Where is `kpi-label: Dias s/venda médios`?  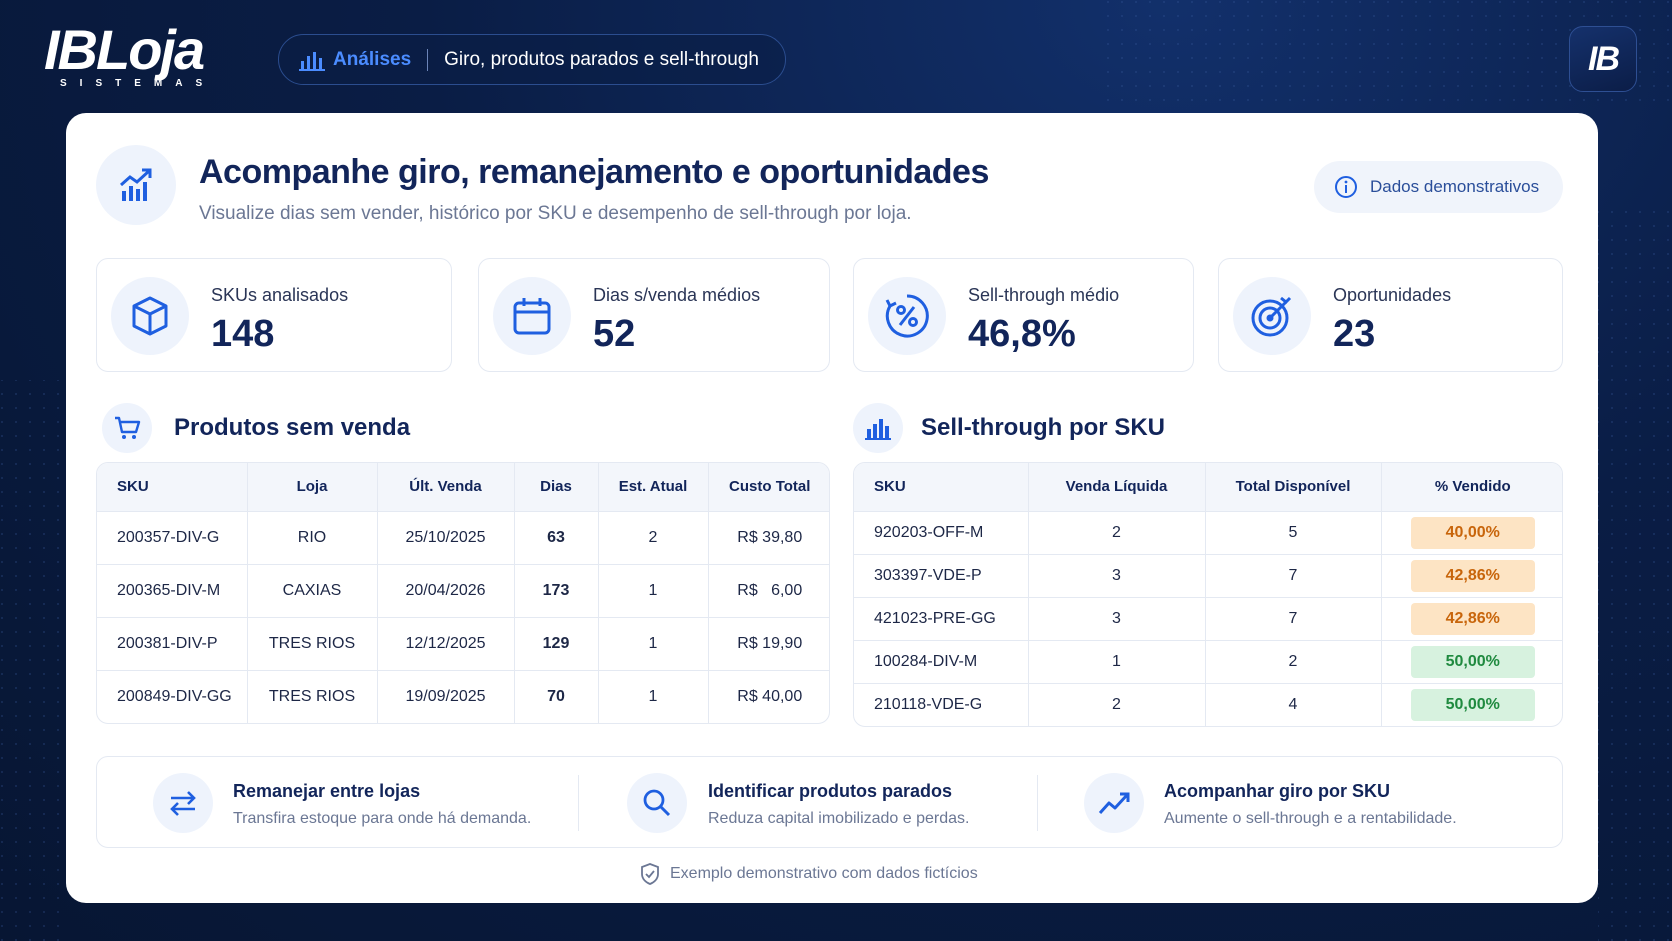
kpi-label: Dias s/venda médios is located at coordinates (677, 295).